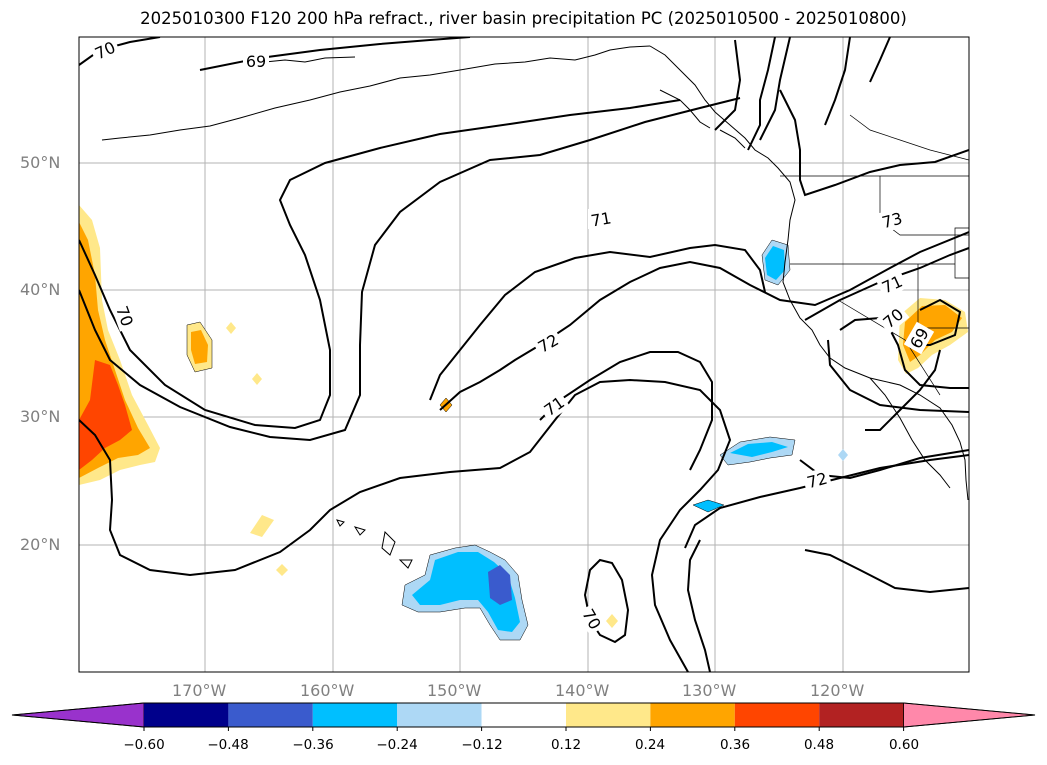 The image size is (1047, 765). I want to click on lon-label-130w: 130°W, so click(709, 690).